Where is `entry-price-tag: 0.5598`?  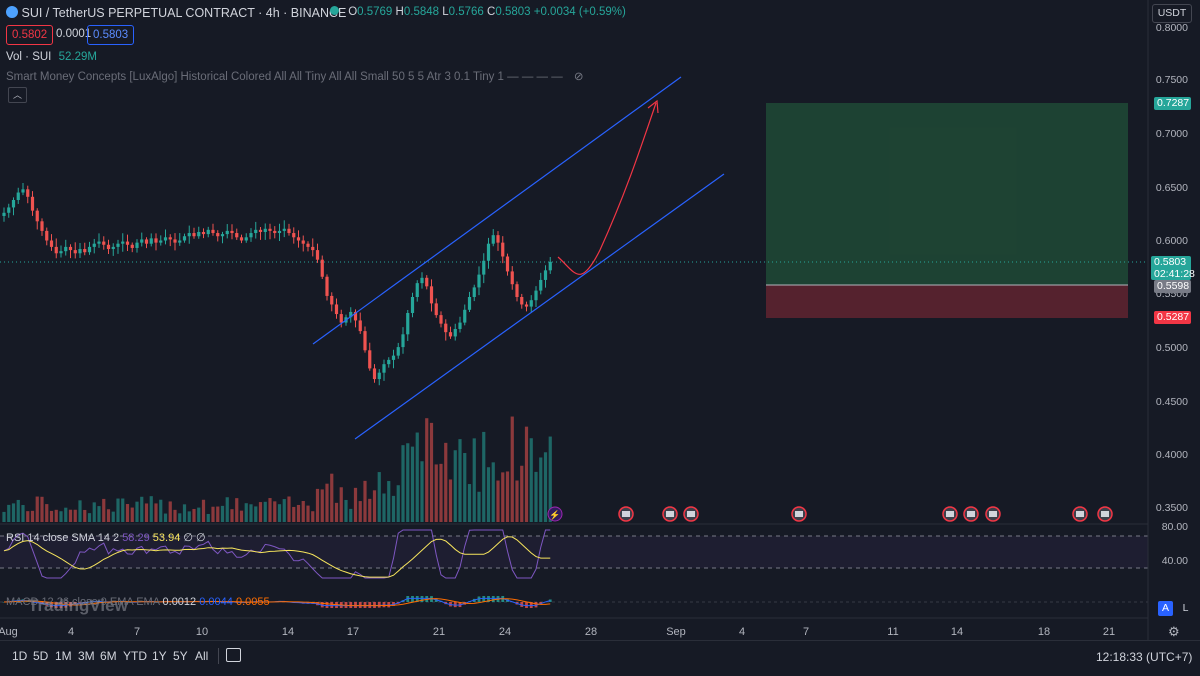
entry-price-tag: 0.5598 is located at coordinates (1172, 286).